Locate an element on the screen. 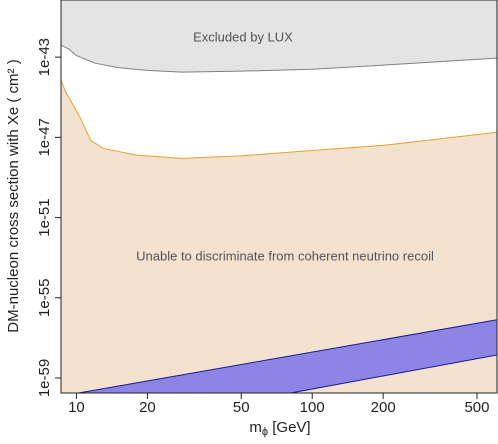  x-axis-label: mϕ [GeV] is located at coordinates (279, 428).